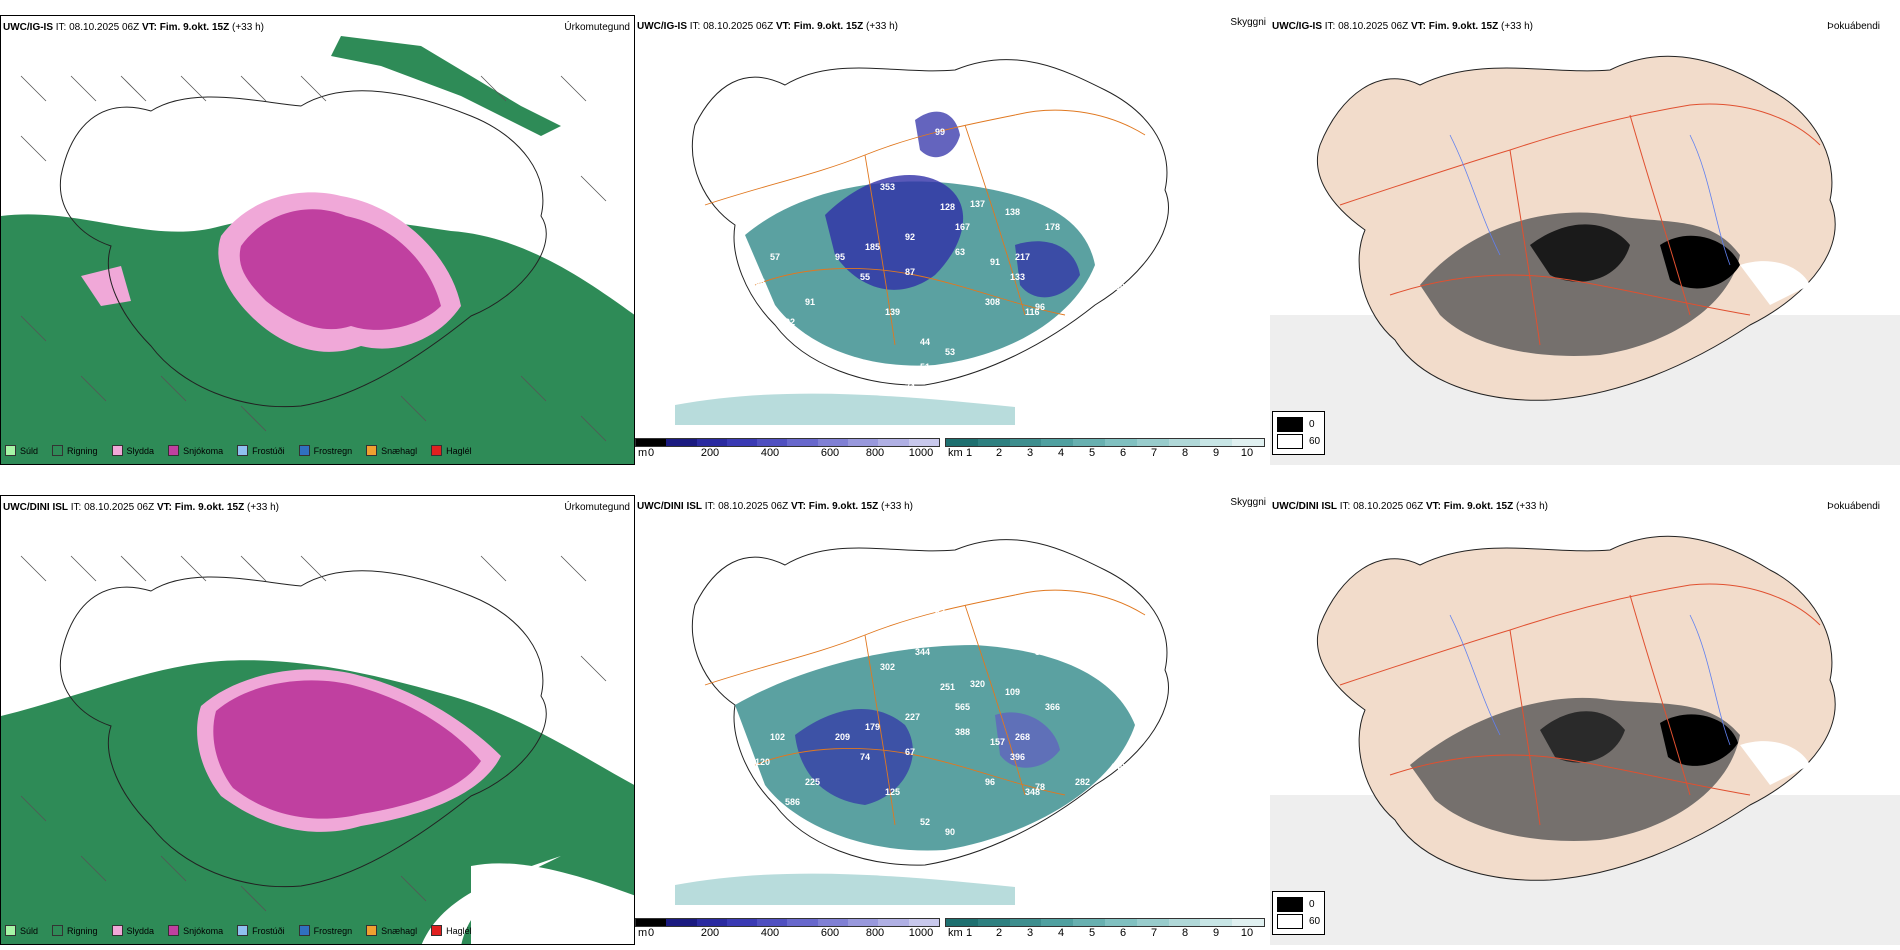  Describe the element at coordinates (597, 27) in the screenshot. I see `precip-type-title: Úrkomutegund` at that location.